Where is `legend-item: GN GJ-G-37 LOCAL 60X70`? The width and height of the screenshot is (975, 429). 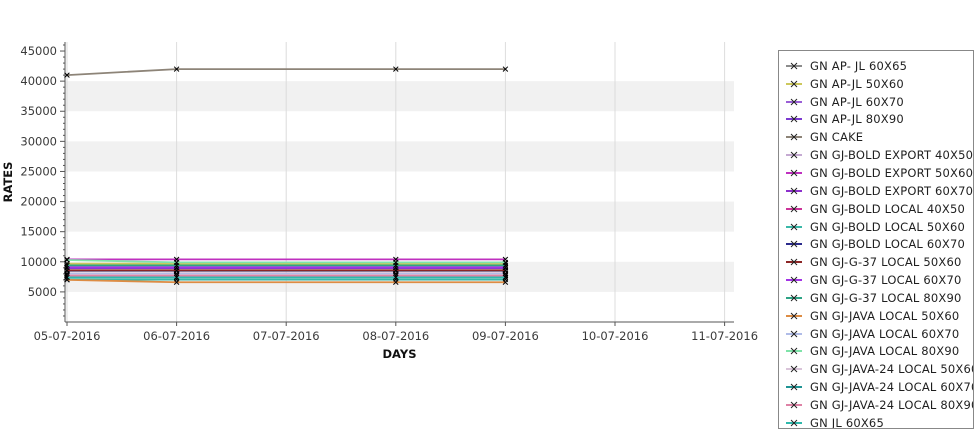
legend-item: GN GJ-G-37 LOCAL 60X70 is located at coordinates (879, 280).